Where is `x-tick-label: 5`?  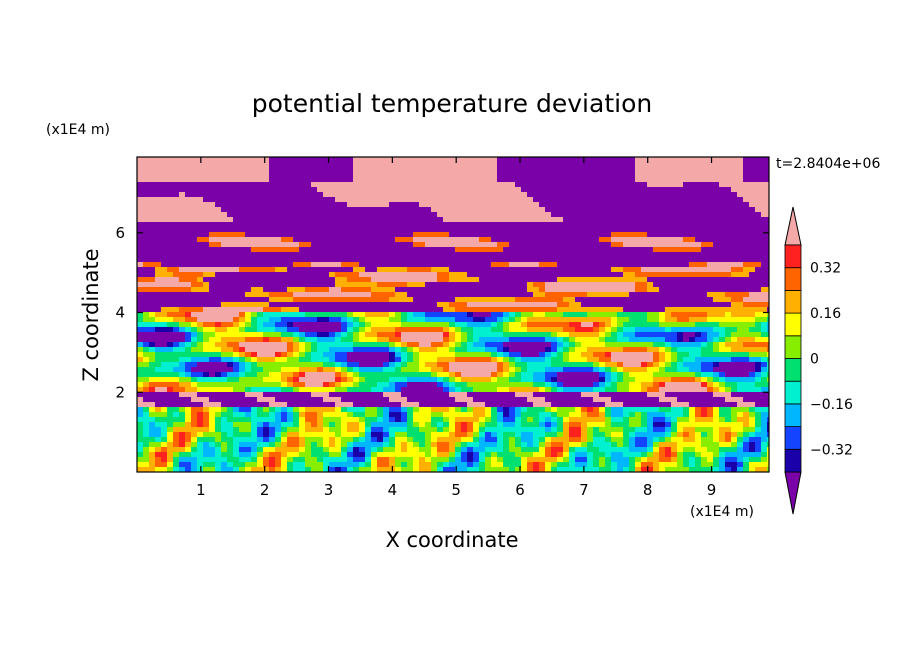
x-tick-label: 5 is located at coordinates (456, 490).